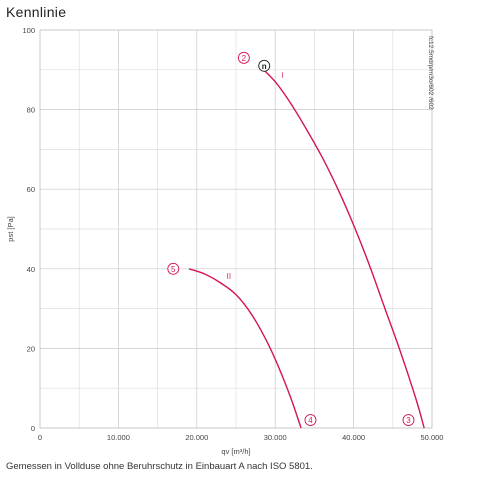 This screenshot has height=490, width=479. I want to click on chart-title: Kennlinie, so click(36, 12).